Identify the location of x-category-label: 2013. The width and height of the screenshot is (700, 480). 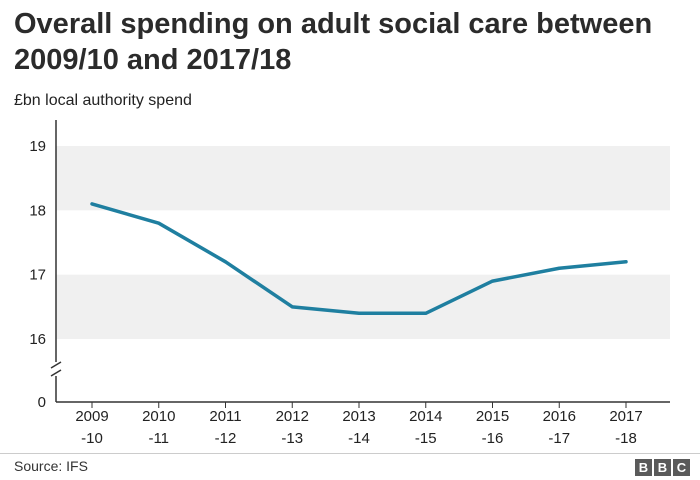
(358, 416).